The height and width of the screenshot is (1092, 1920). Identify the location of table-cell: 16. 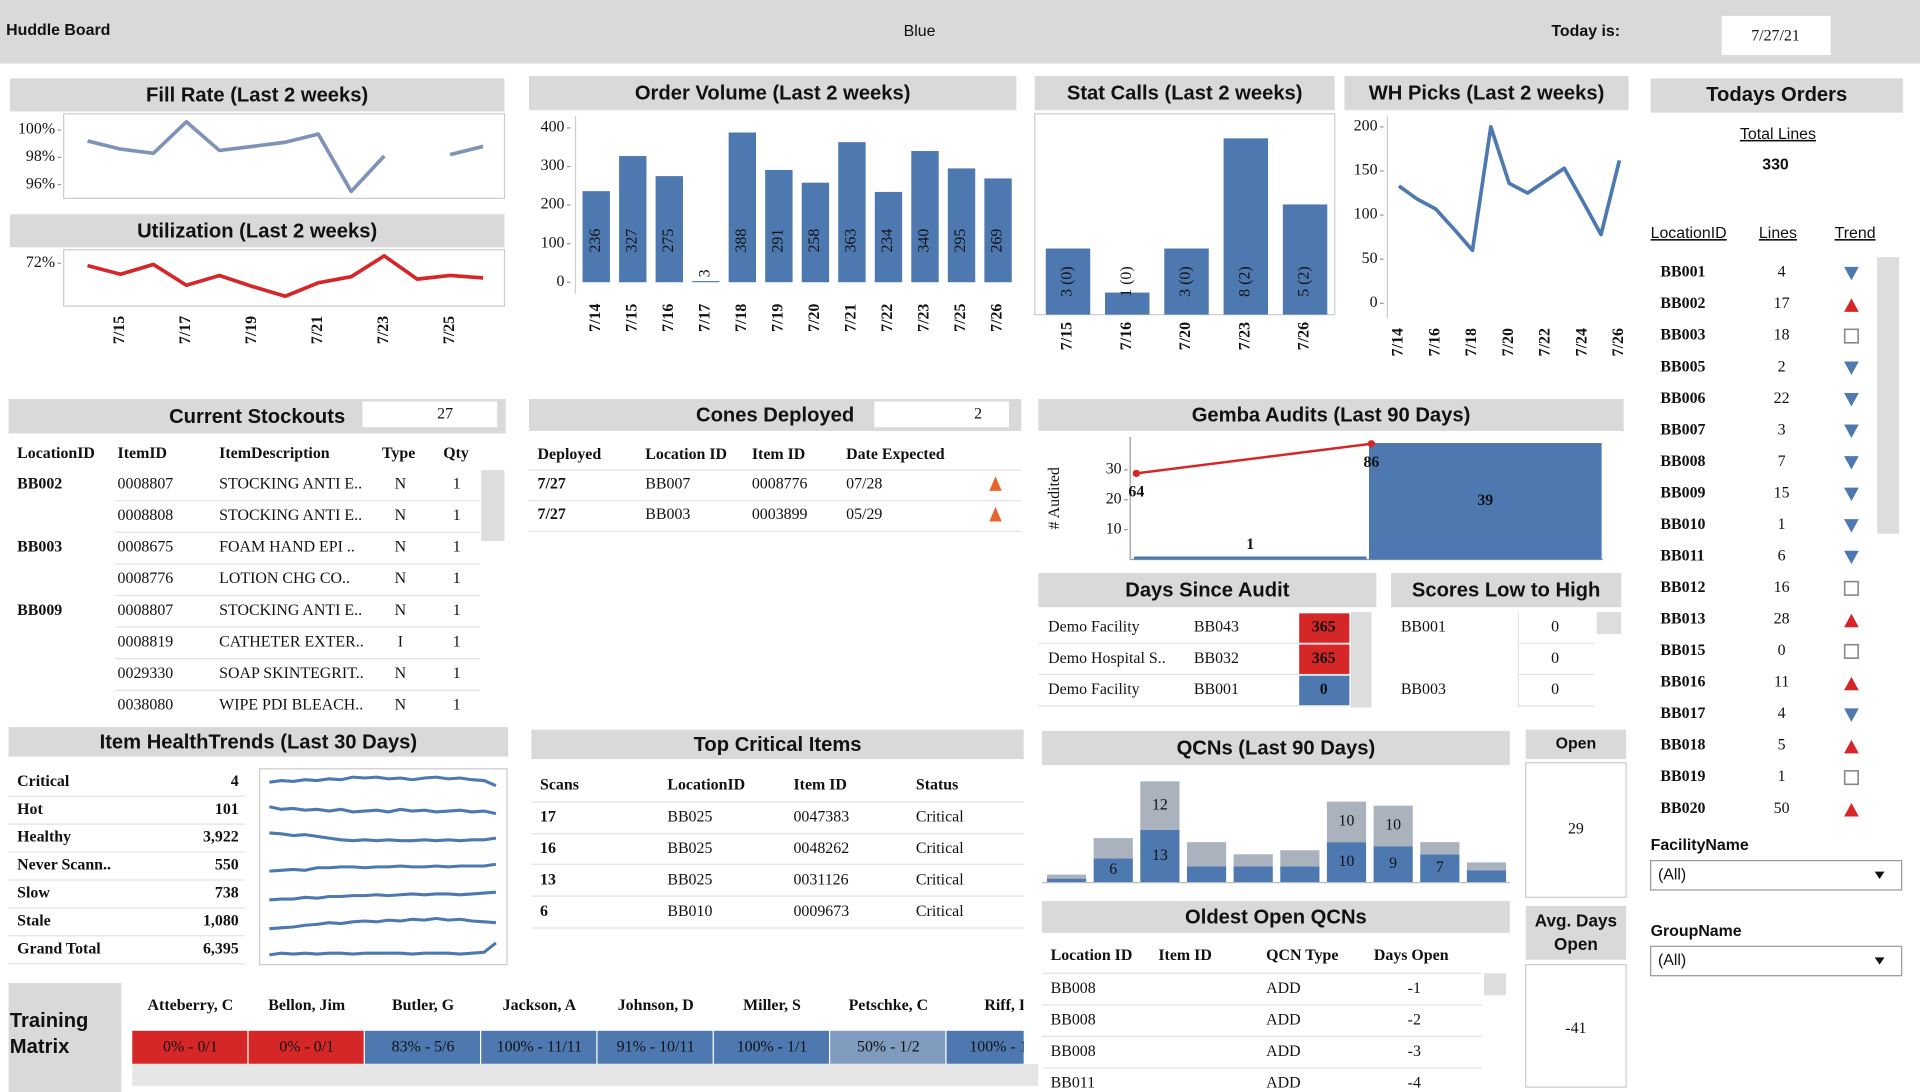
(1782, 587).